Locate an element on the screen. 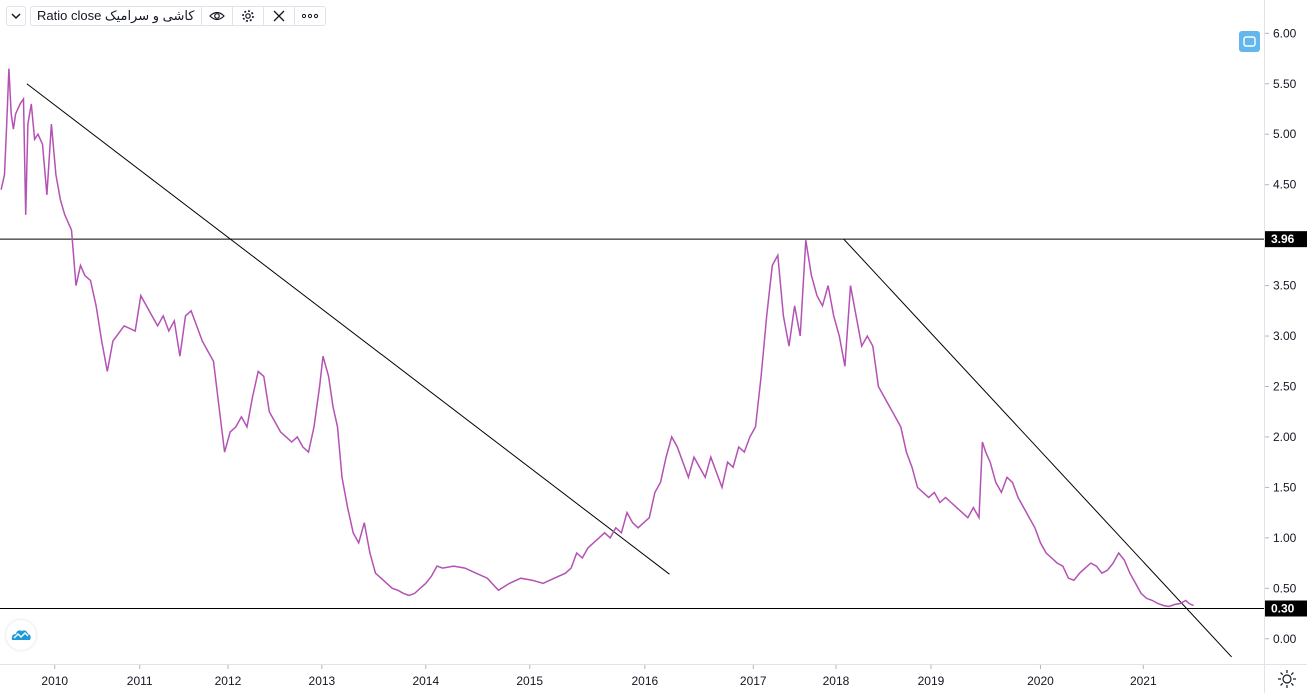 The image size is (1307, 698). tradingview-logo is located at coordinates (21, 635).